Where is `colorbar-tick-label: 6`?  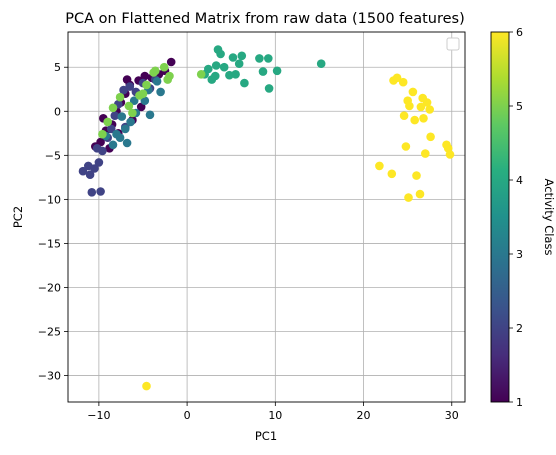
colorbar-tick-label: 6 is located at coordinates (519, 32).